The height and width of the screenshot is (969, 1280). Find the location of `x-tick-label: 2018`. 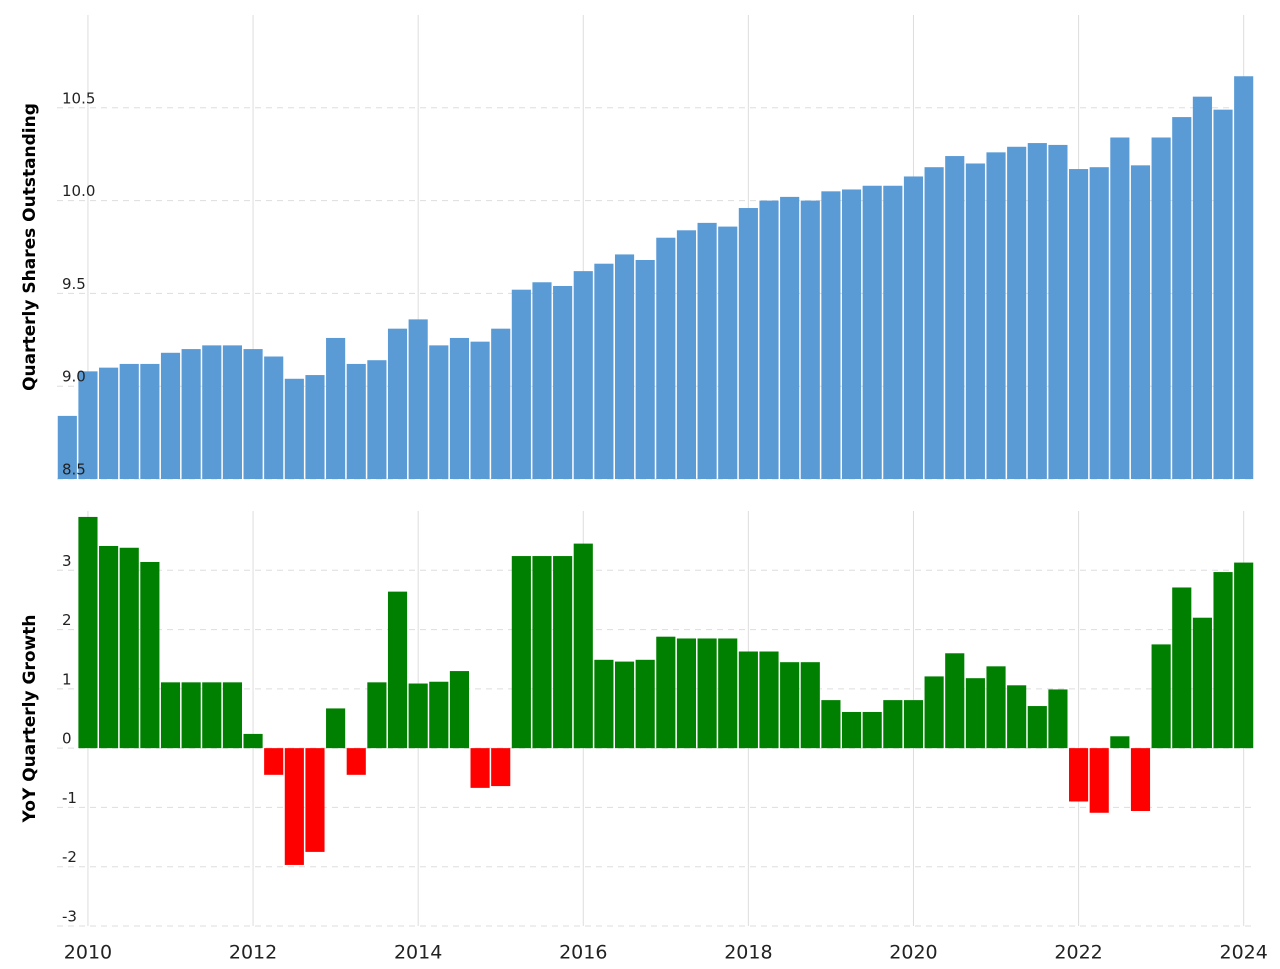

x-tick-label: 2018 is located at coordinates (748, 953).